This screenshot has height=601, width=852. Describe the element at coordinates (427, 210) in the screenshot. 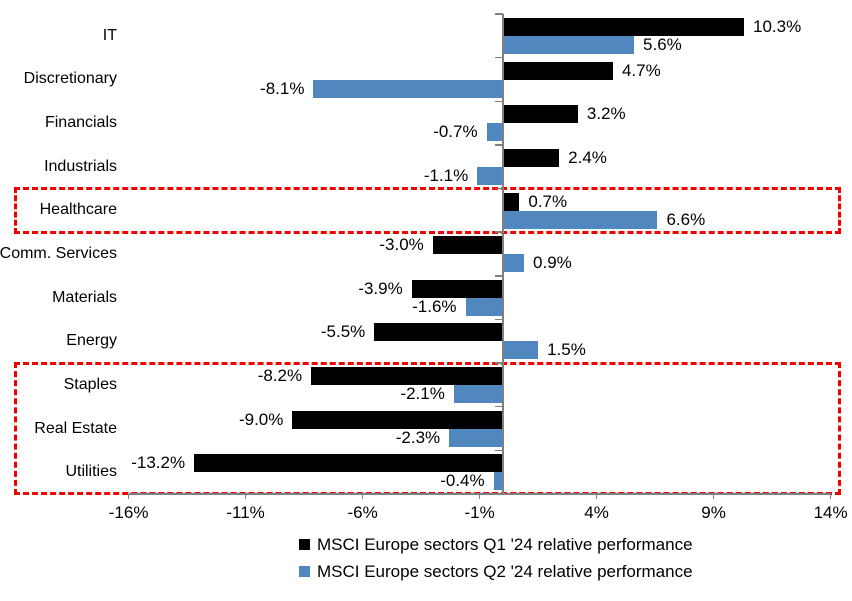

I see `highlight-box-healthcare-box` at that location.